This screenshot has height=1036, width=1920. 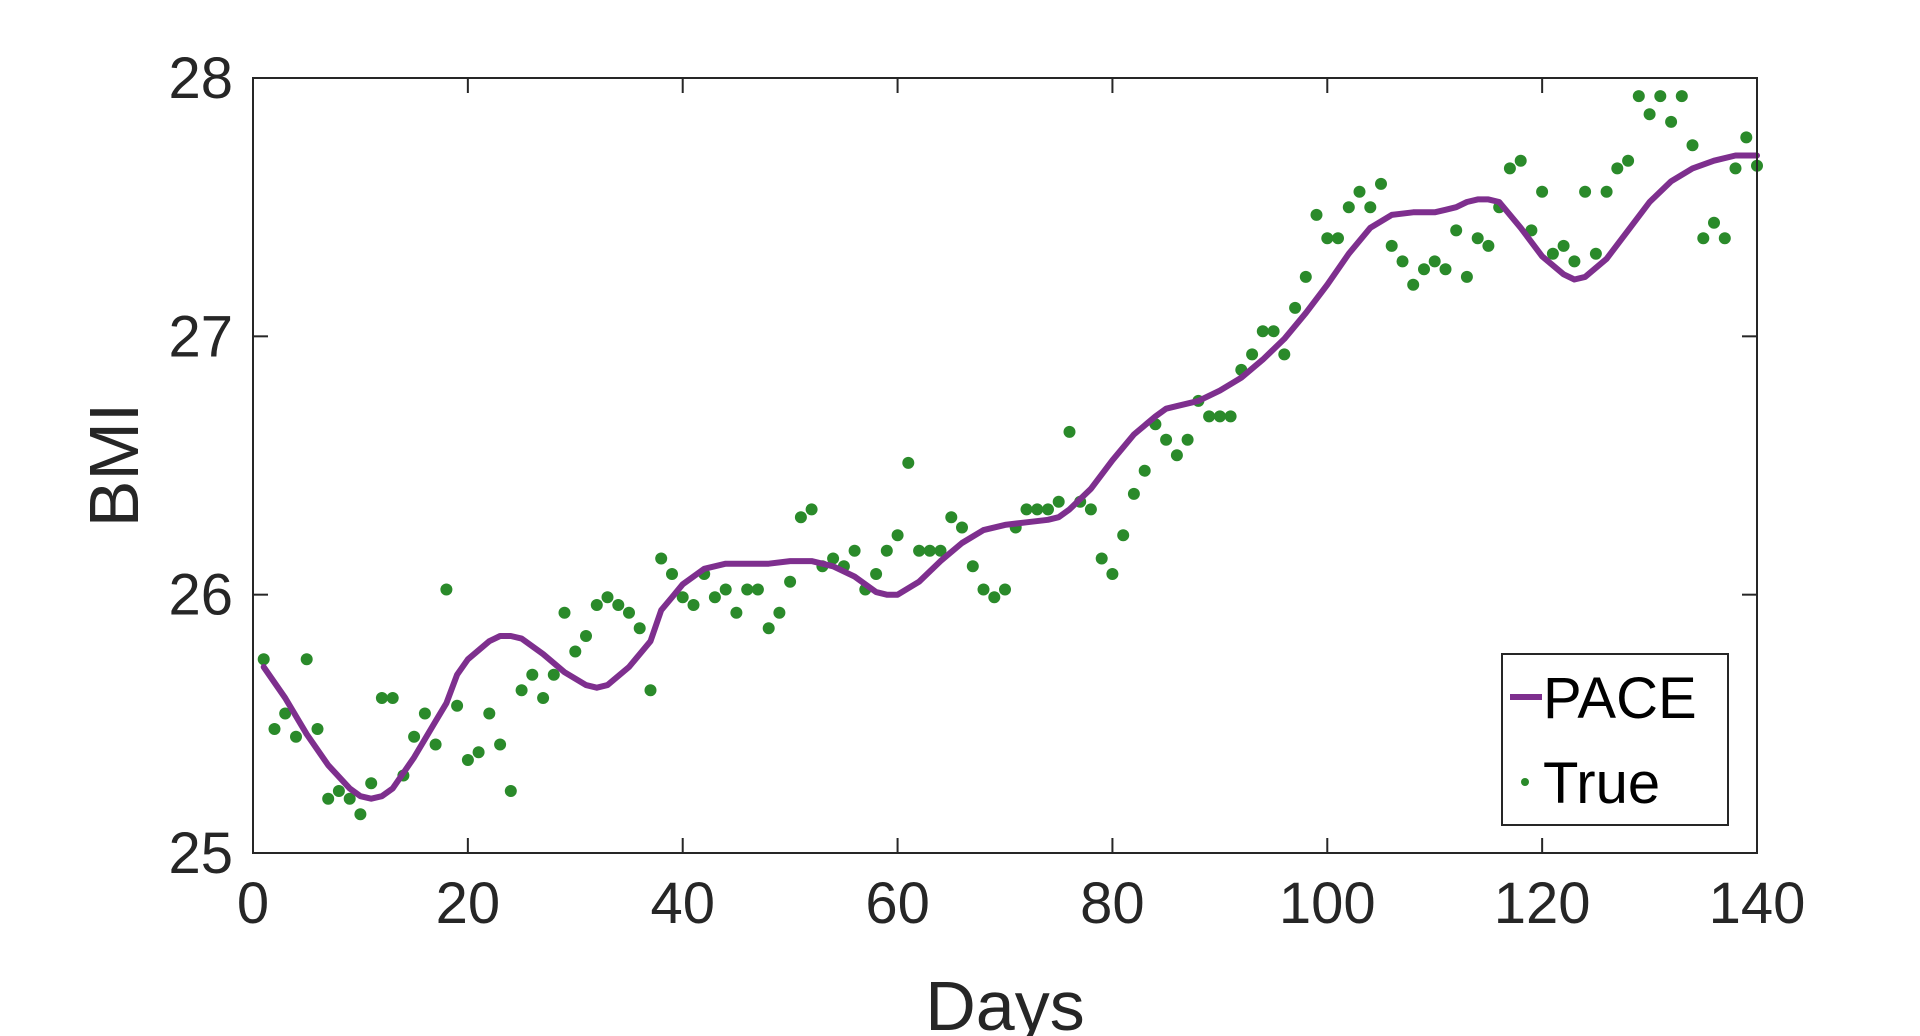 I want to click on legend: PACE True, so click(x=1615, y=739).